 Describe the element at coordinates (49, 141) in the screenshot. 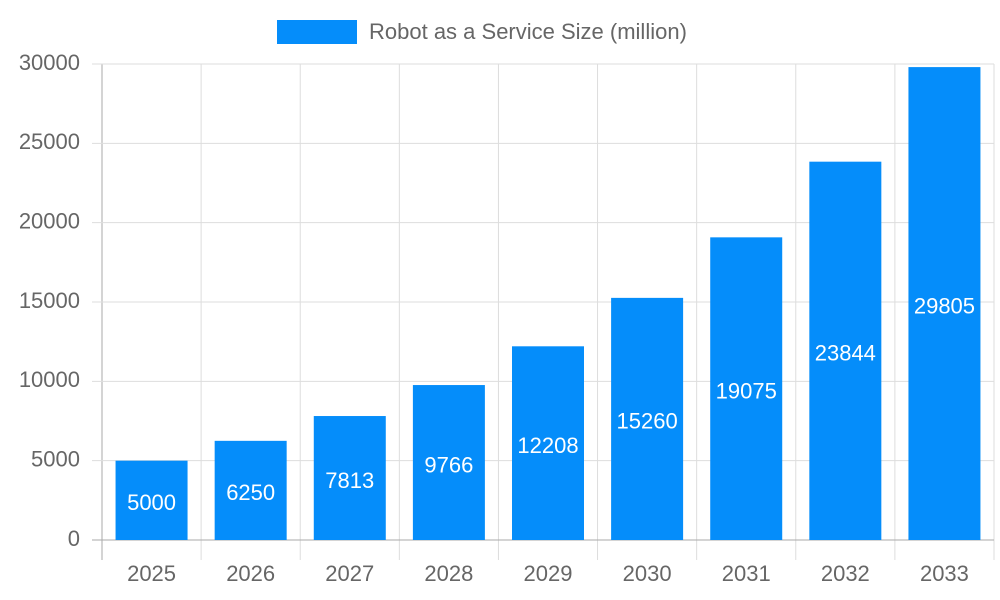

I see `y-tick-label: 25000` at that location.